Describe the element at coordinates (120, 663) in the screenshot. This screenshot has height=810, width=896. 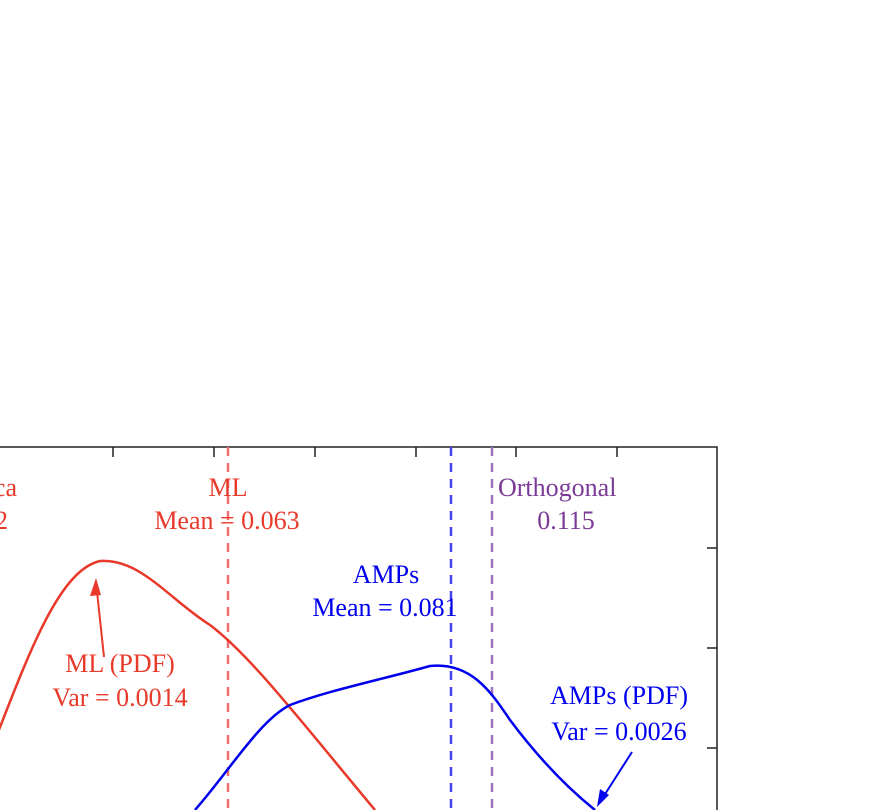
I see `ml-pdf-label: ML (PDF)` at that location.